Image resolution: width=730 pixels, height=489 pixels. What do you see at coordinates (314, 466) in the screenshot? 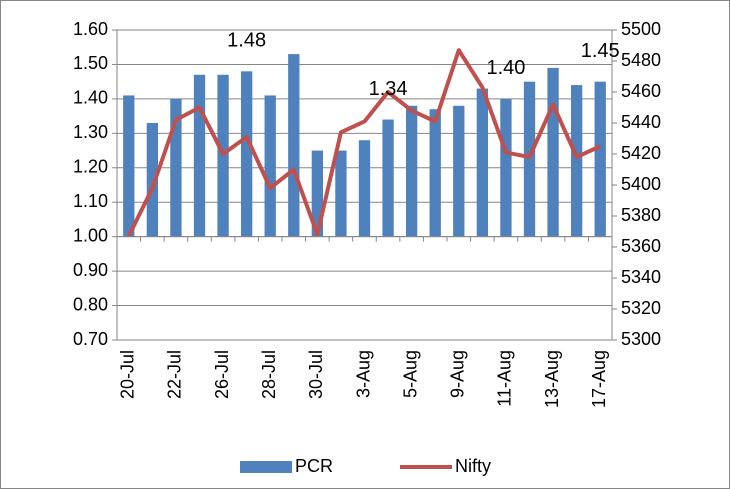
I see `legend-label: PCR` at bounding box center [314, 466].